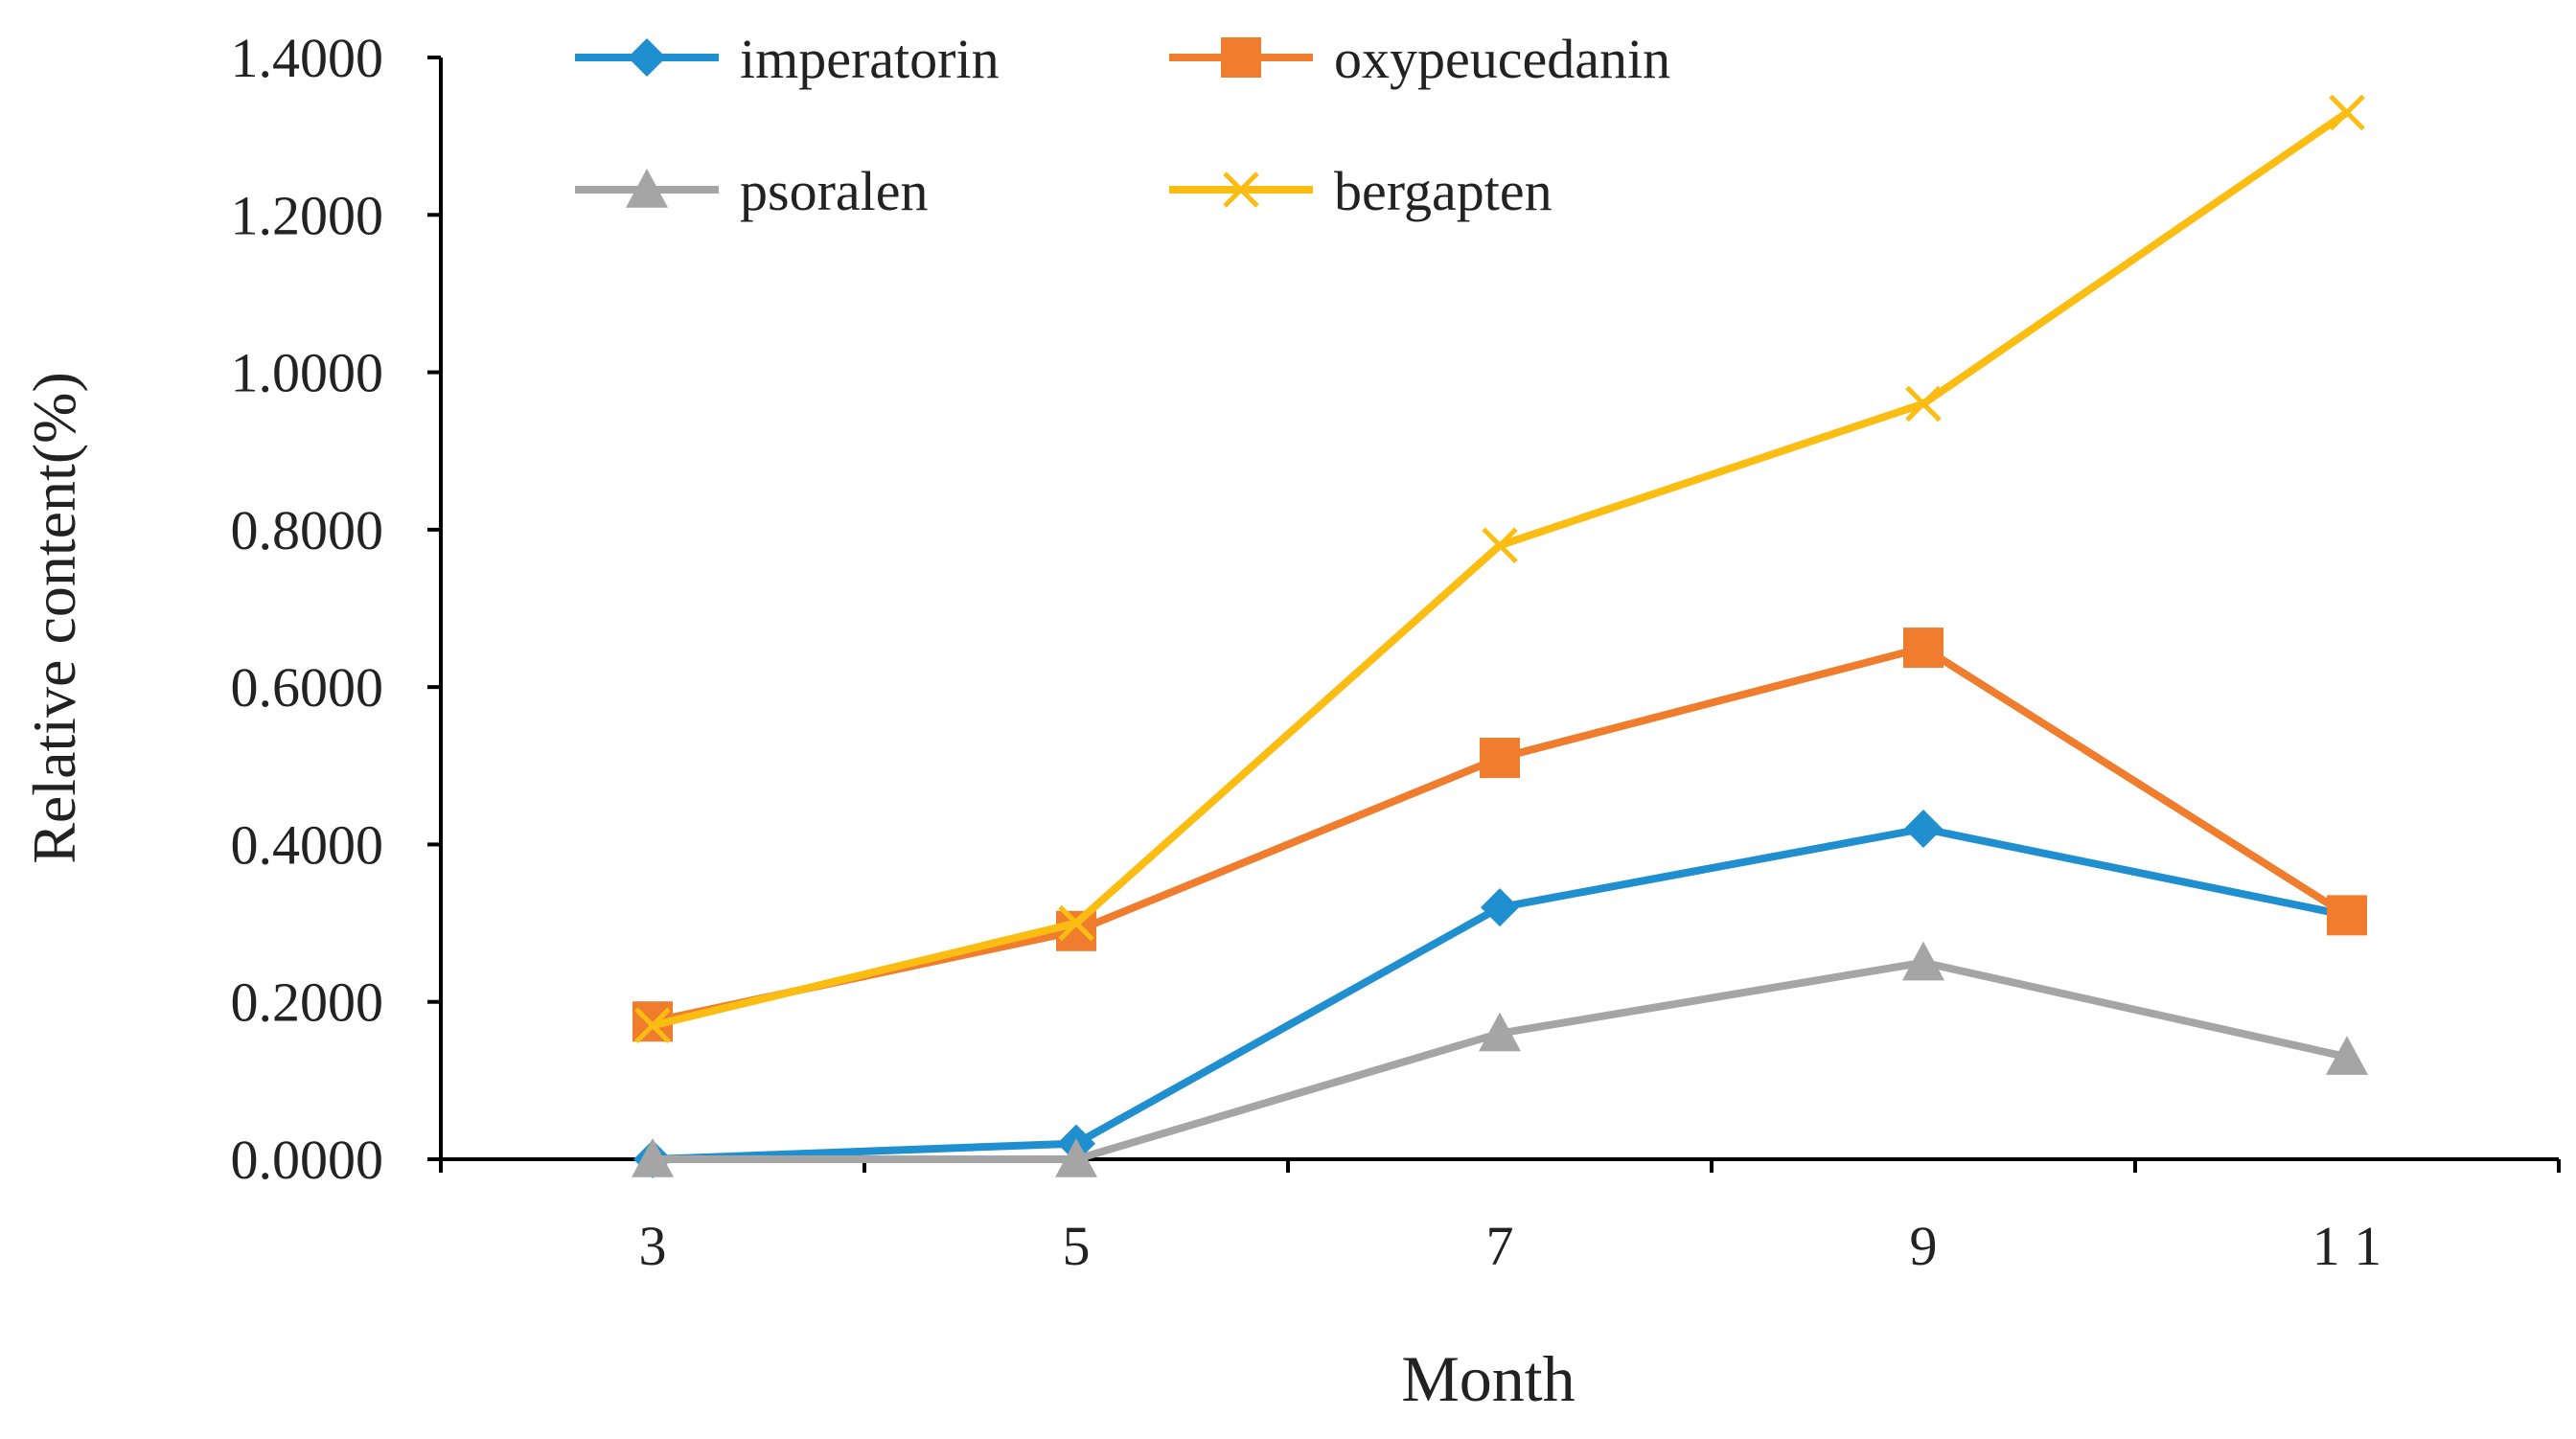 This screenshot has height=1439, width=2576. I want to click on series-line-psoralen, so click(1500, 1060).